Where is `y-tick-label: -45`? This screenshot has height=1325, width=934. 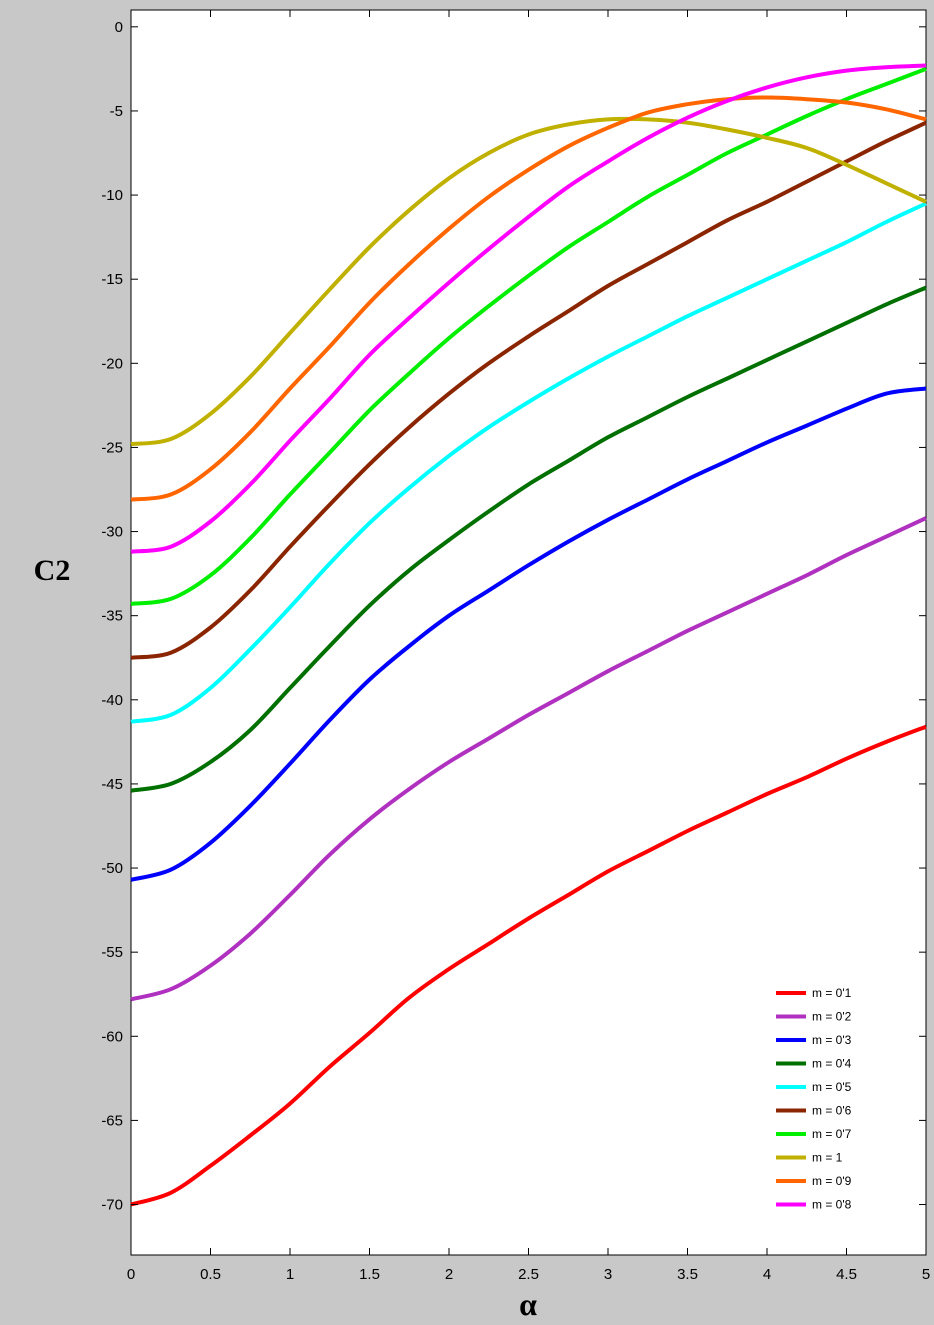 y-tick-label: -45 is located at coordinates (112, 784).